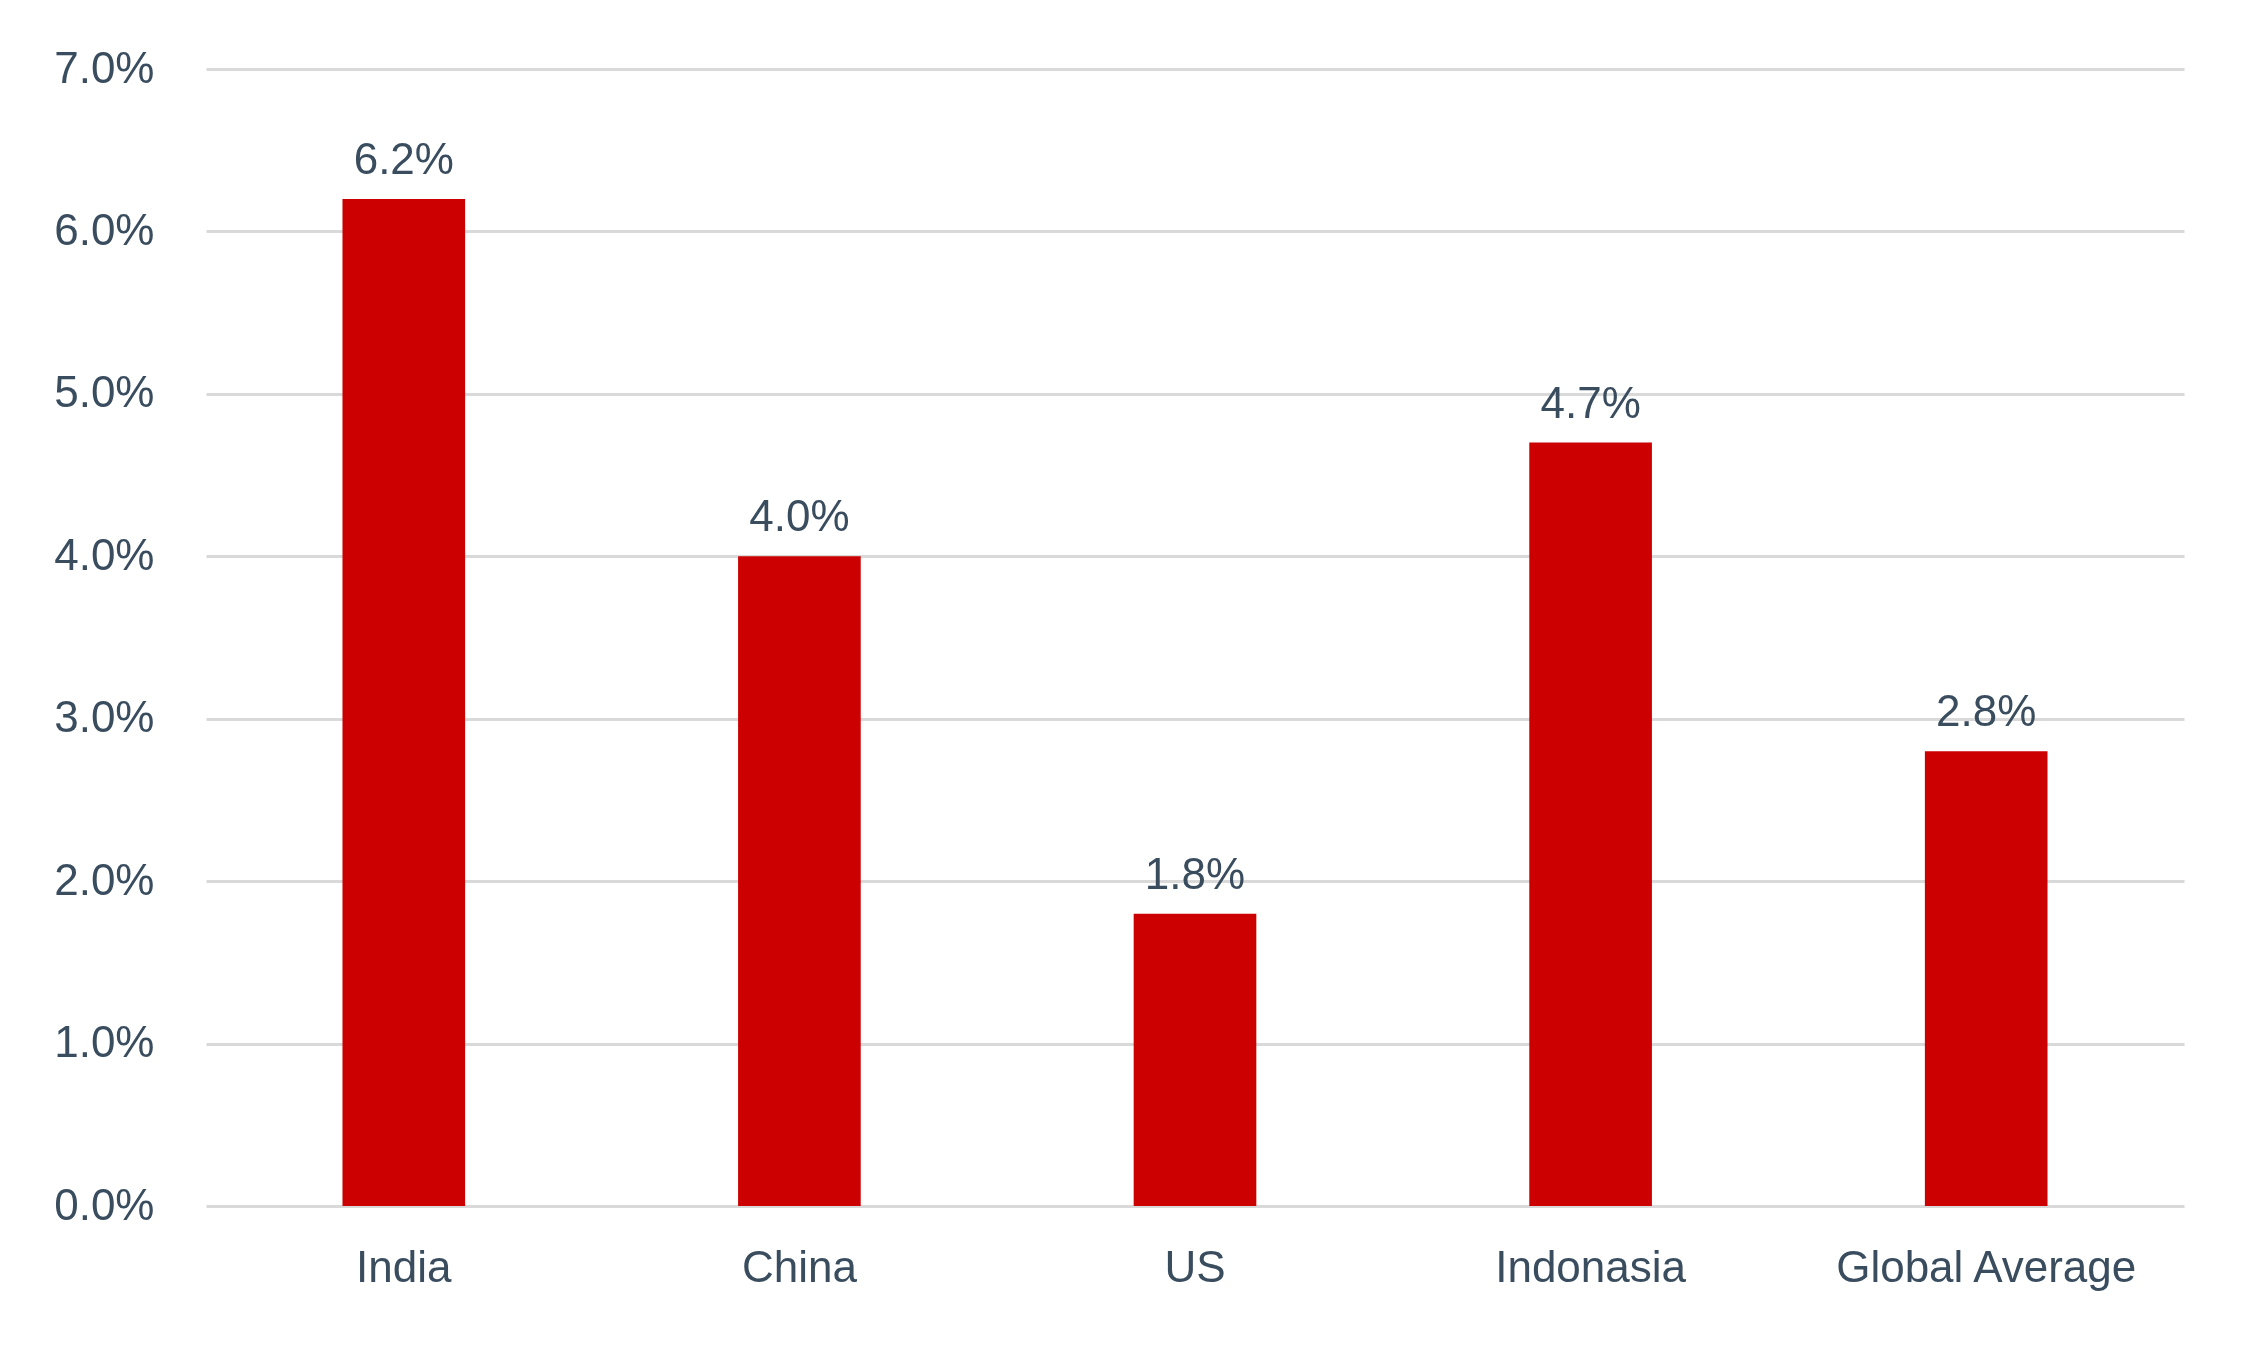 This screenshot has width=2256, height=1356. What do you see at coordinates (1591, 1266) in the screenshot?
I see `x-tick-label: Indonasia` at bounding box center [1591, 1266].